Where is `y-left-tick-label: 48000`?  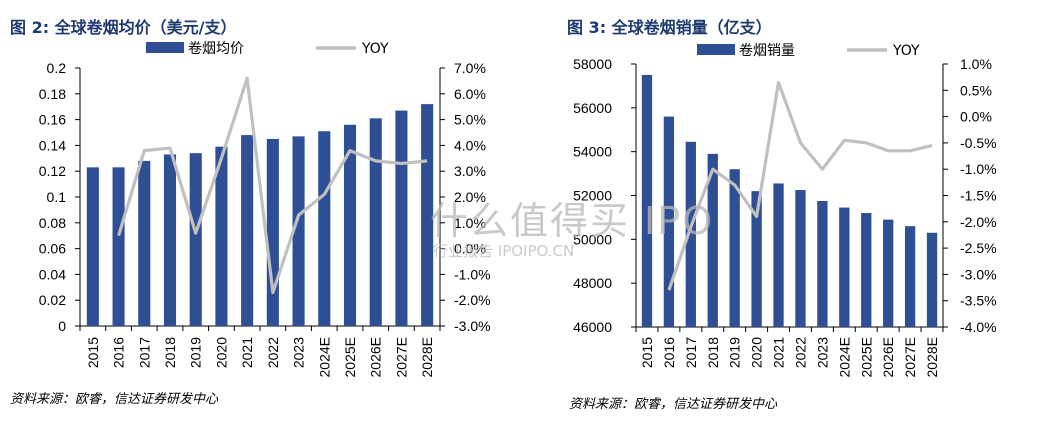
y-left-tick-label: 48000 is located at coordinates (592, 283).